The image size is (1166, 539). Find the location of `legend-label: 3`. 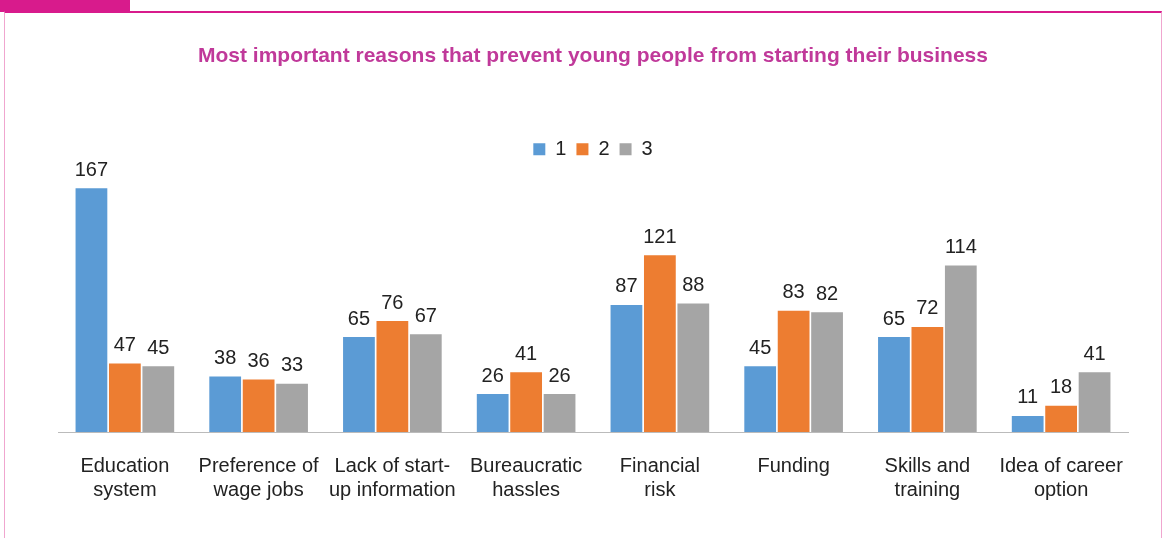

legend-label: 3 is located at coordinates (647, 147).